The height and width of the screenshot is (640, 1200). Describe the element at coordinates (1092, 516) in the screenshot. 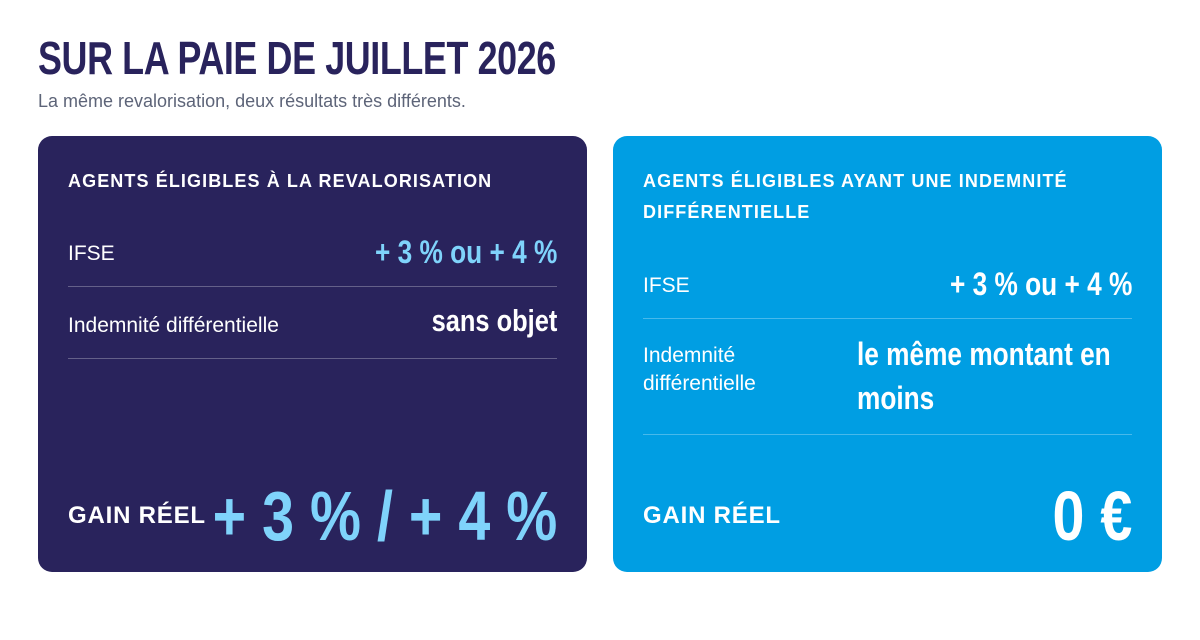

I see `gain-value: 0 €` at that location.